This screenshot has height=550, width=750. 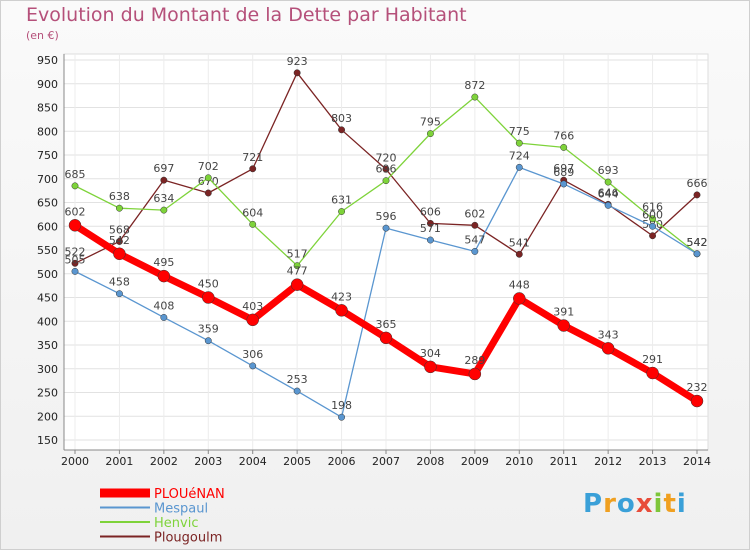 What do you see at coordinates (386, 324) in the screenshot?
I see `data-label-plou-nan: 365` at bounding box center [386, 324].